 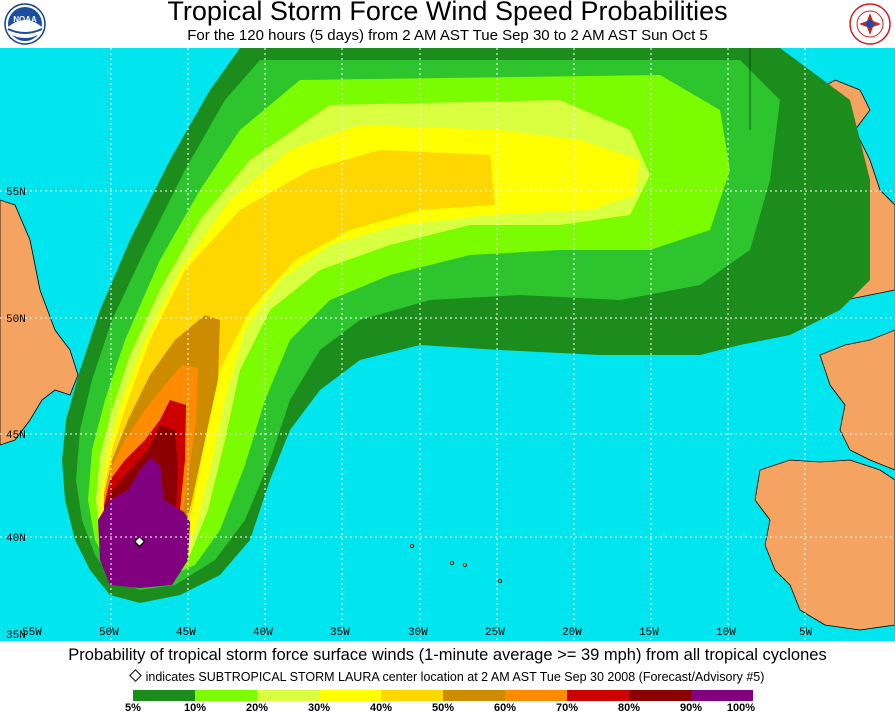 What do you see at coordinates (857, 400) in the screenshot?
I see `france` at bounding box center [857, 400].